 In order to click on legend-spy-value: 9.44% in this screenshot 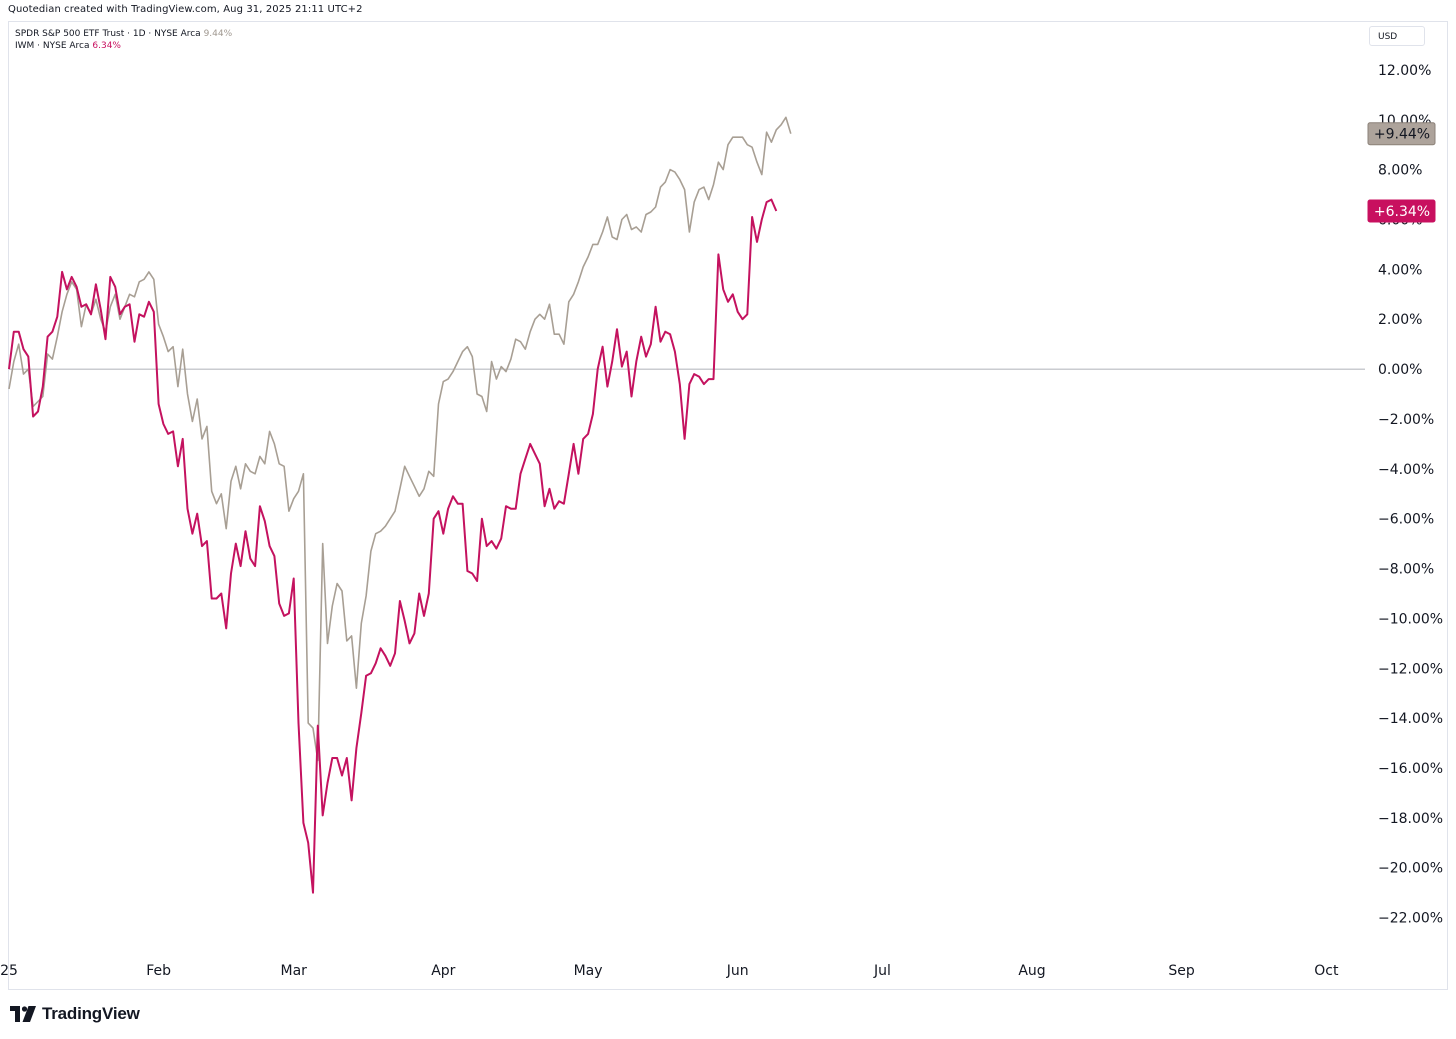, I will do `click(218, 34)`.